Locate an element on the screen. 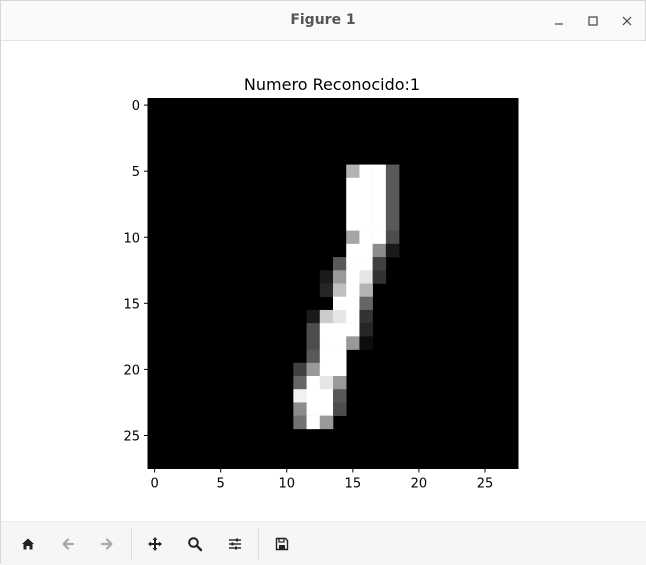  arrow-right-icon is located at coordinates (106, 544).